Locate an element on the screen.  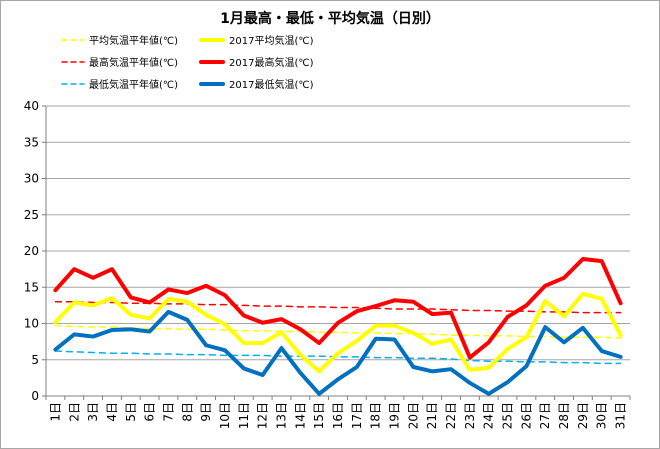
x-tick-label: 27日 is located at coordinates (545, 415).